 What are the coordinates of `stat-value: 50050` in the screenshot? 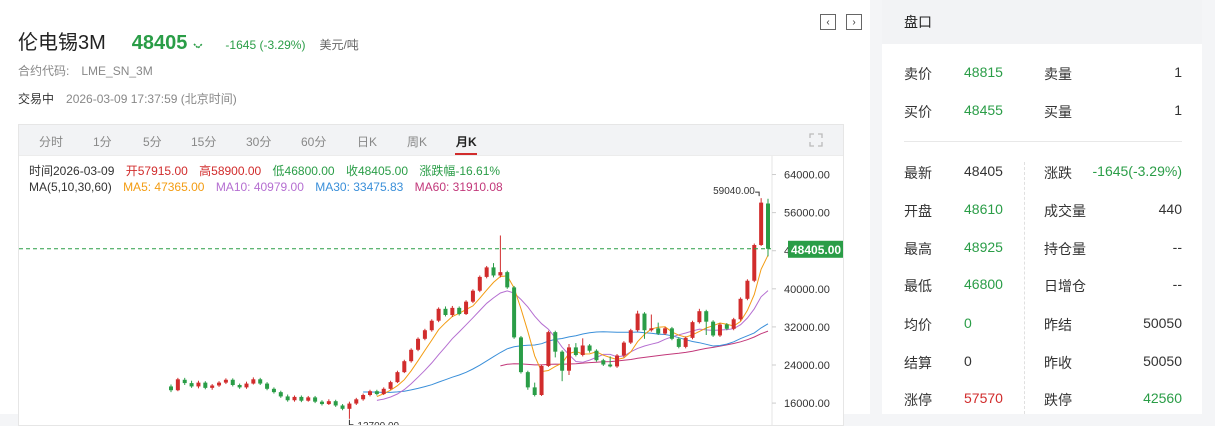 It's located at (1162, 361).